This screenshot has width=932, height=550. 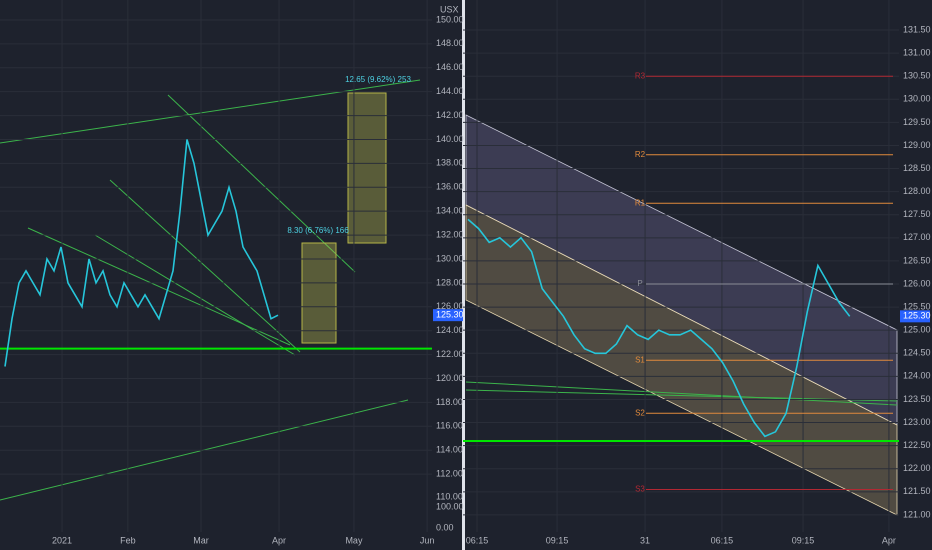 What do you see at coordinates (427, 540) in the screenshot?
I see `x-tick-label: Jun` at bounding box center [427, 540].